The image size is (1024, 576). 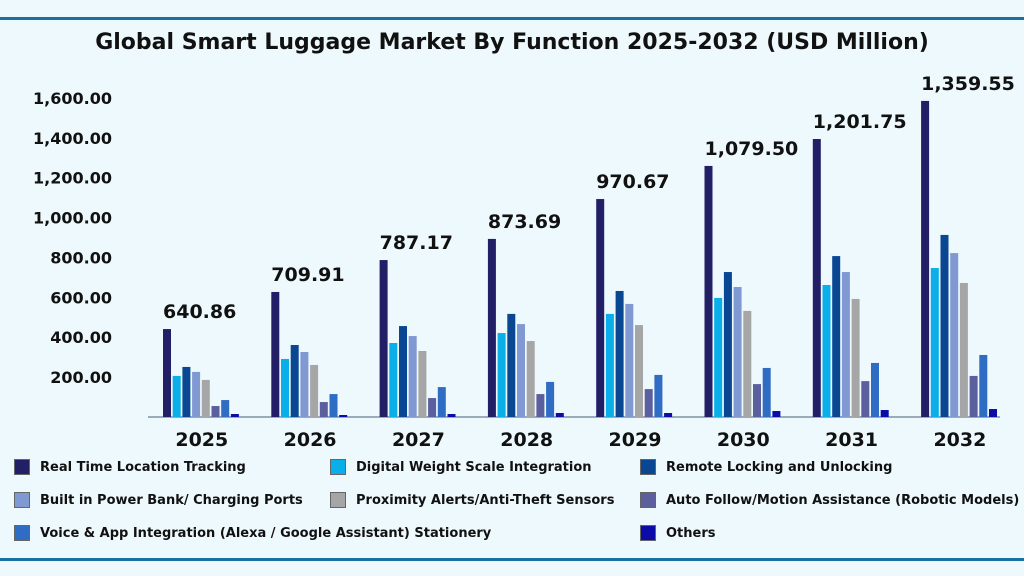 What do you see at coordinates (72, 138) in the screenshot?
I see `y-tick-label: 1,400.00` at bounding box center [72, 138].